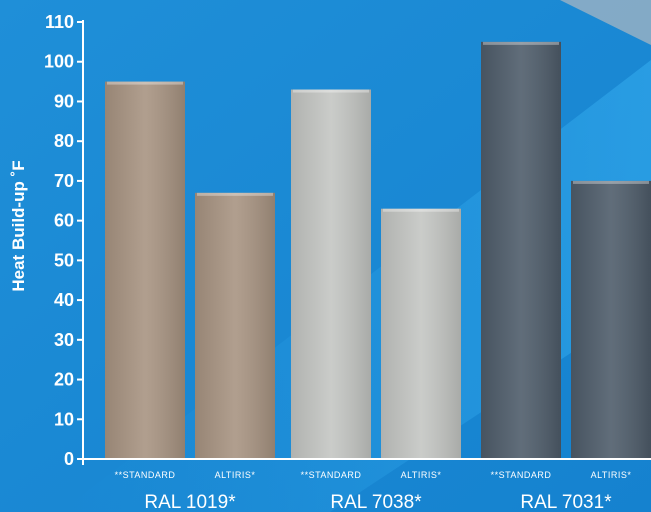  Describe the element at coordinates (611, 475) in the screenshot. I see `category-label-3-2: ALTIRIS*` at that location.